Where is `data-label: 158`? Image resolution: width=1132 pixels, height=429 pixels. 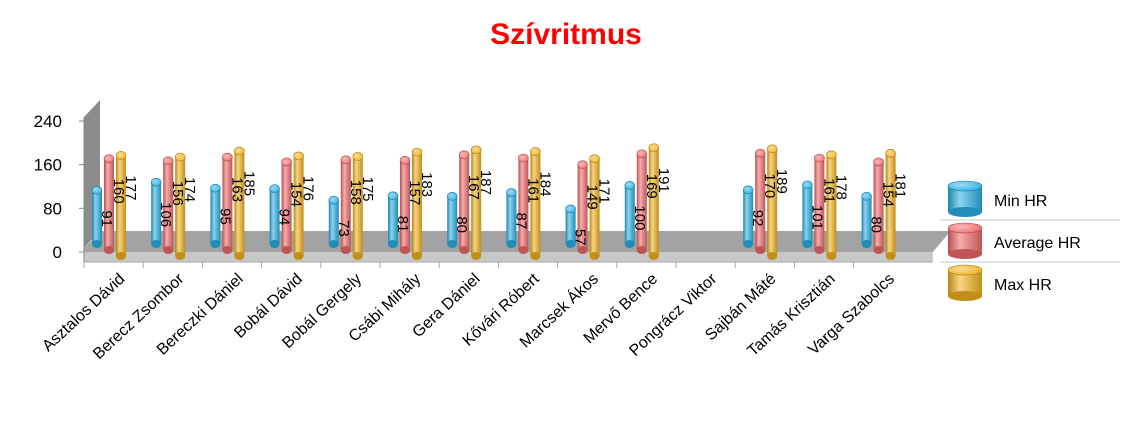
data-label: 158 is located at coordinates (355, 192).